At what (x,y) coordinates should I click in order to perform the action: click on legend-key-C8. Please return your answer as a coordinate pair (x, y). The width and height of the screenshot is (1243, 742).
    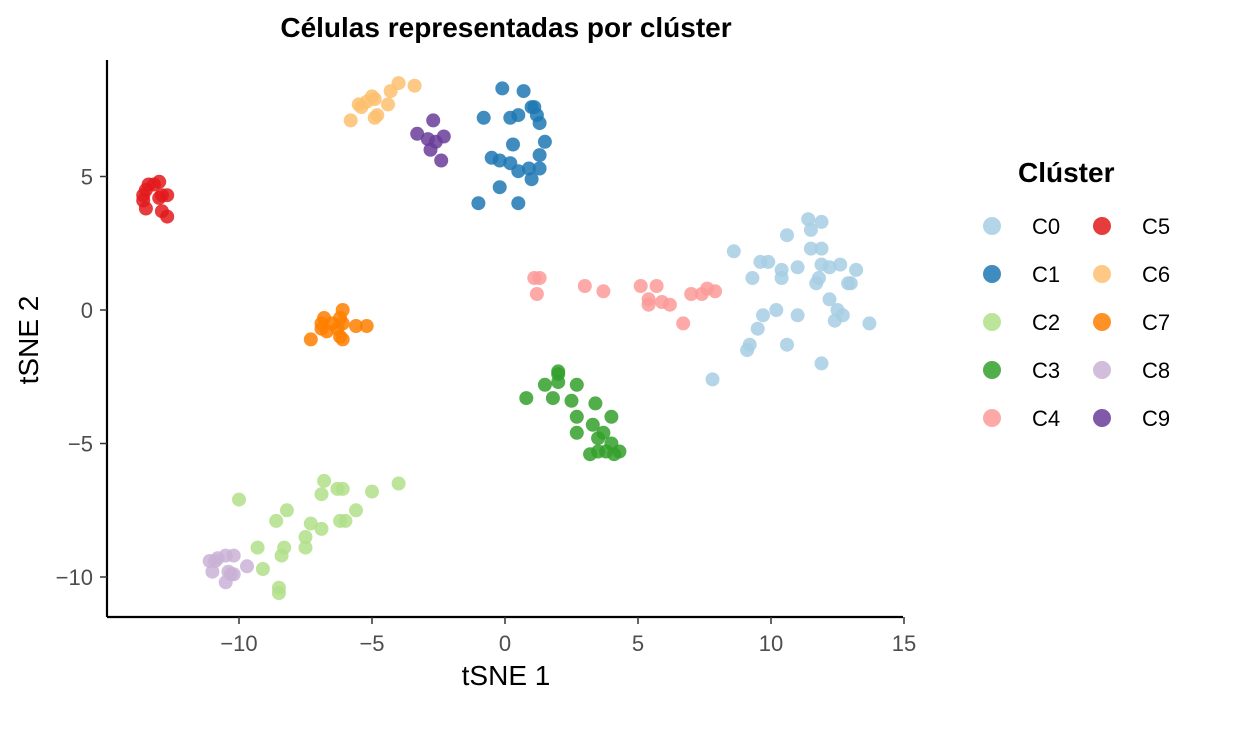
    Looking at the image, I should click on (1102, 370).